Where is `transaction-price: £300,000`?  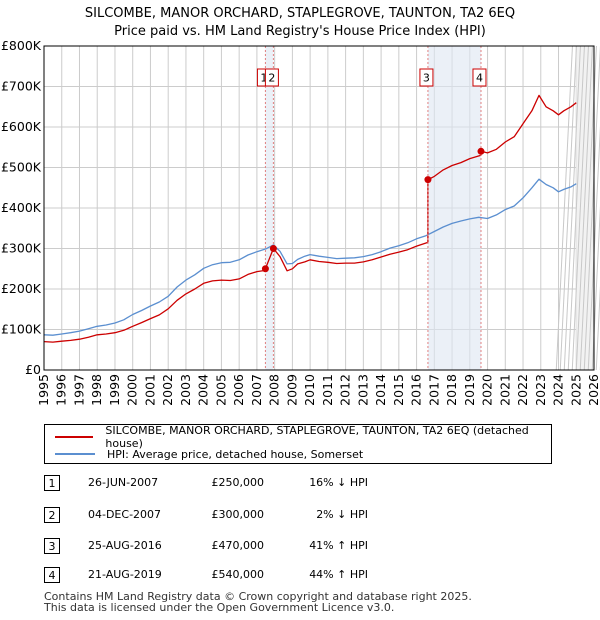
transaction-price: £300,000 is located at coordinates (238, 514).